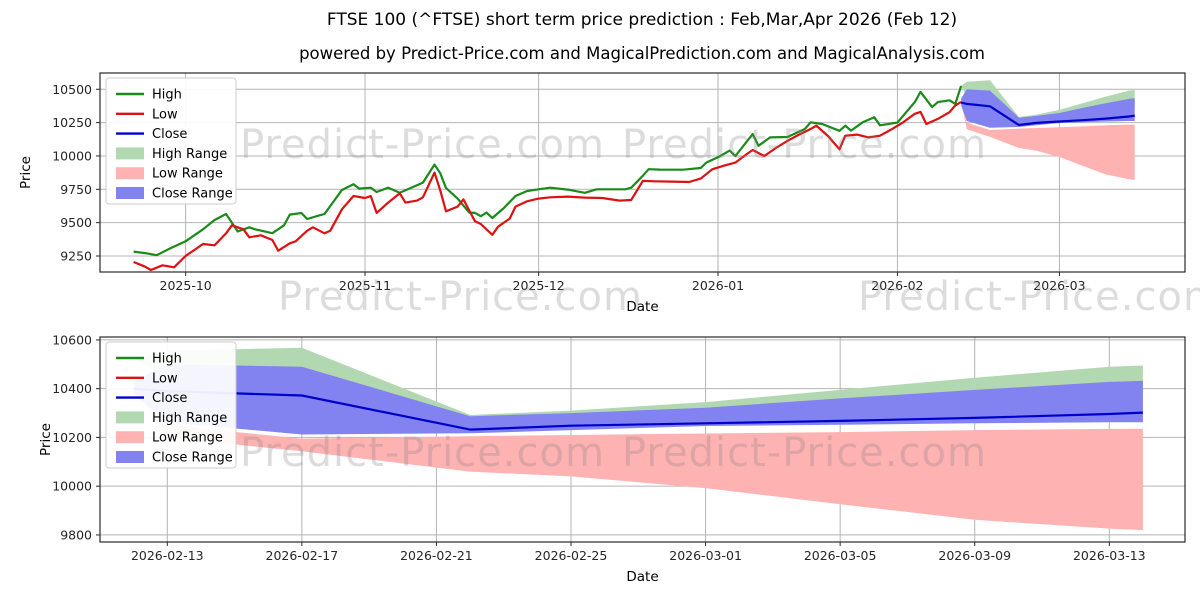 The width and height of the screenshot is (1200, 600). What do you see at coordinates (186, 285) in the screenshot?
I see `svg-text: 2025-10` at bounding box center [186, 285].